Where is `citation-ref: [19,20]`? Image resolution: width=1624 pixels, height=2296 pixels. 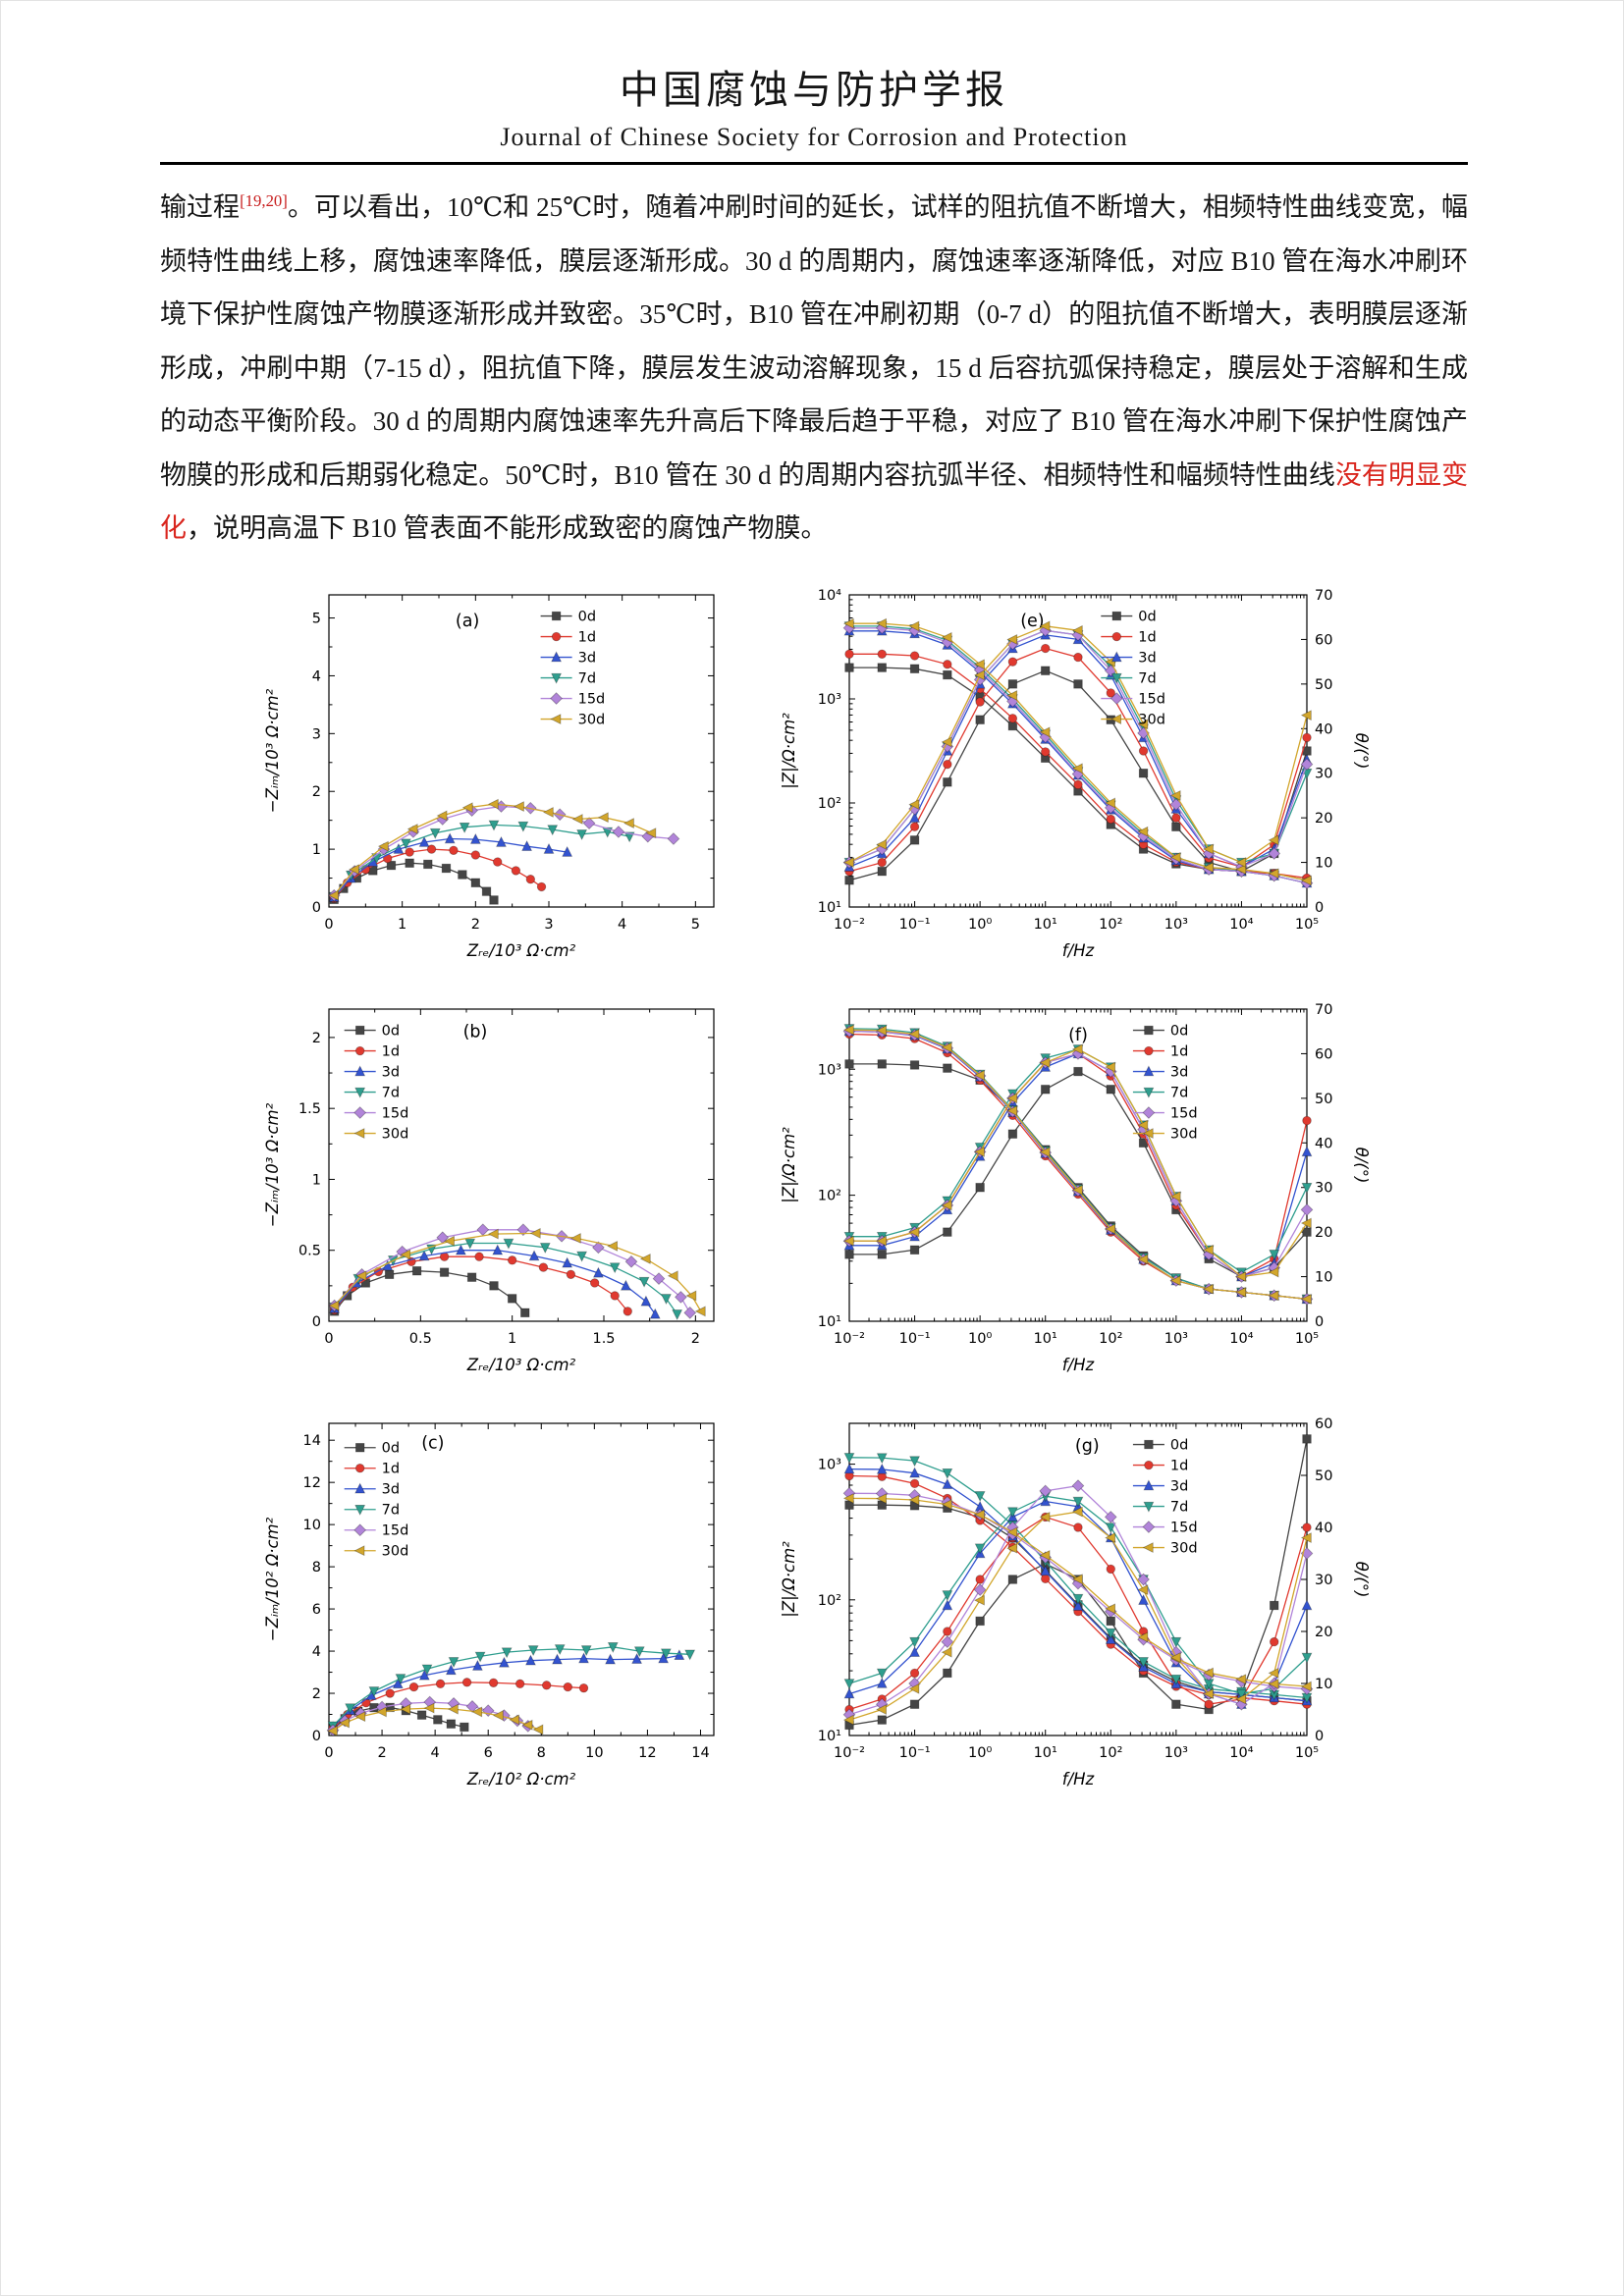
citation-ref: [19,20] is located at coordinates (264, 200).